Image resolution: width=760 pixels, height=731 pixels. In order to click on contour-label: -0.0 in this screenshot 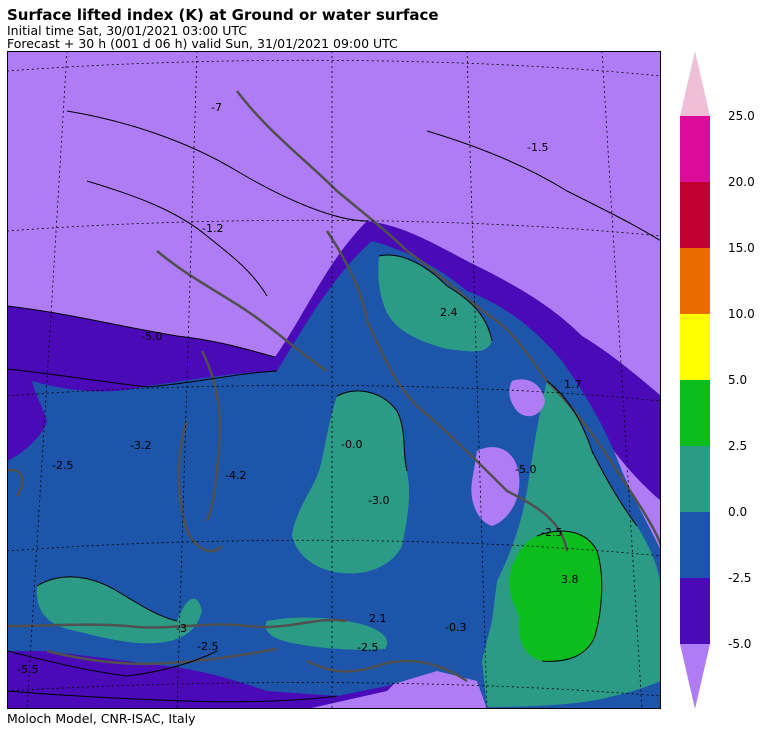, I will do `click(351, 444)`.